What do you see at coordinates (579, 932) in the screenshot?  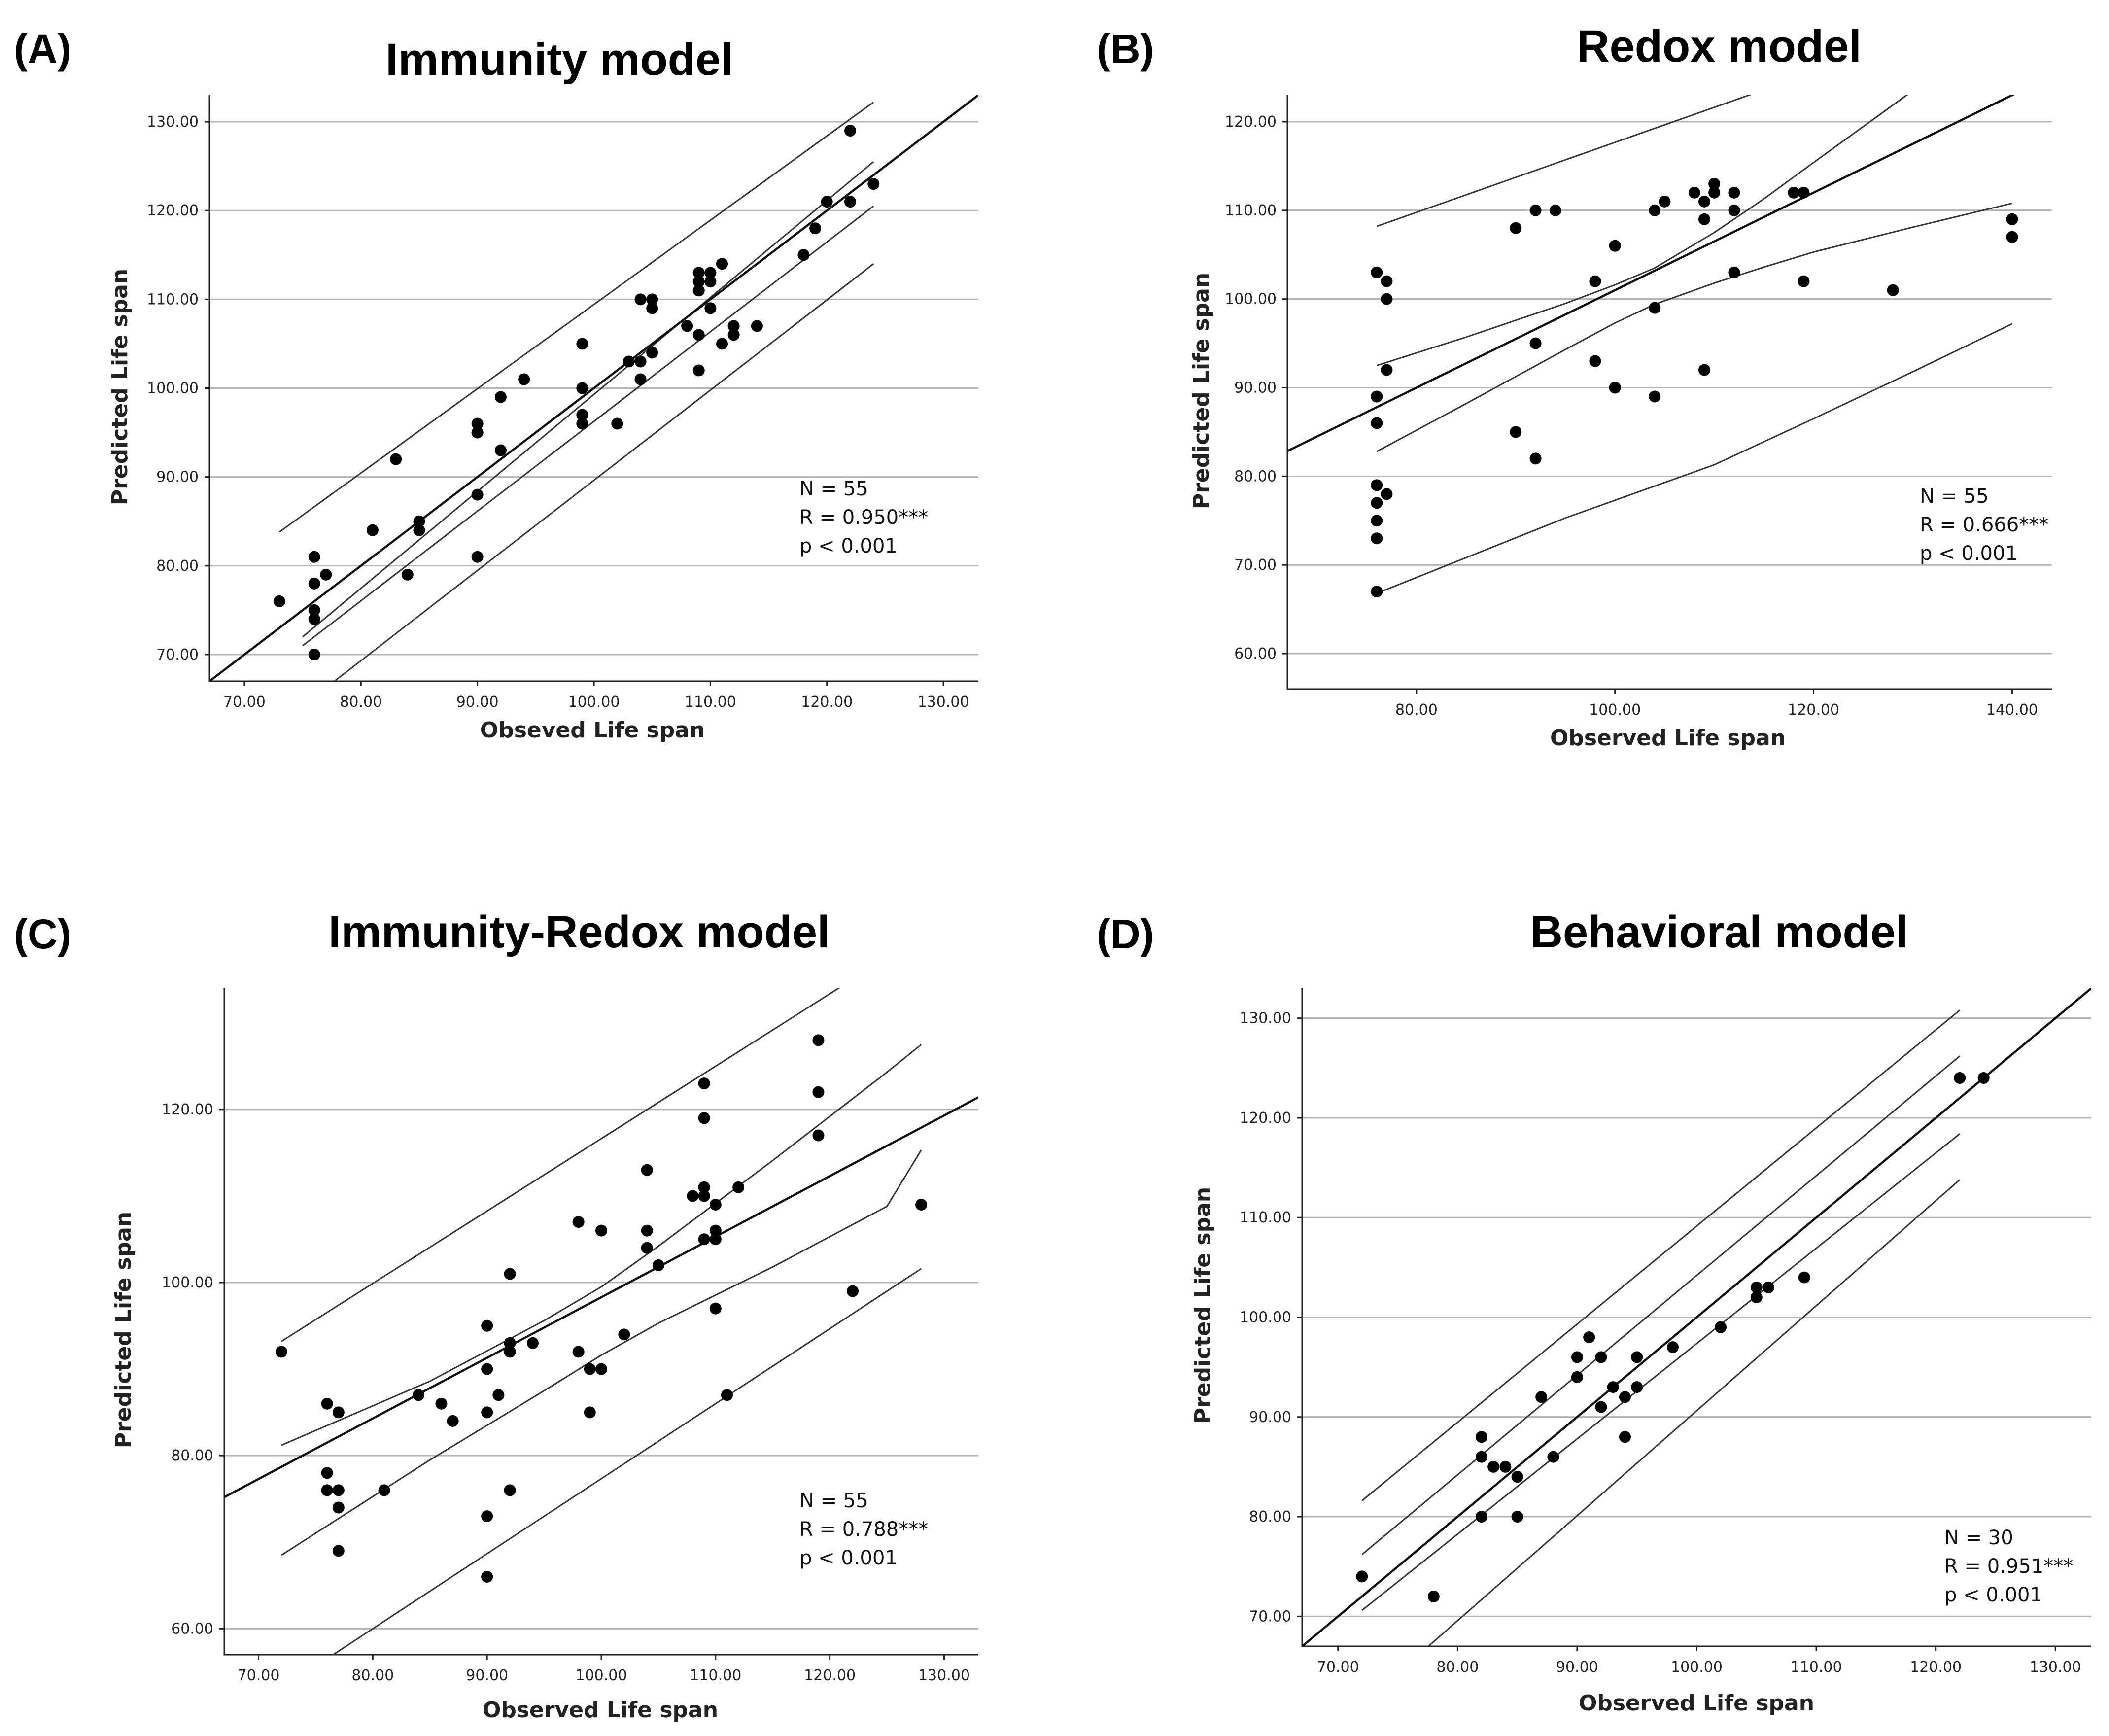 I see `panel-c-title: Immunity-Redox model` at bounding box center [579, 932].